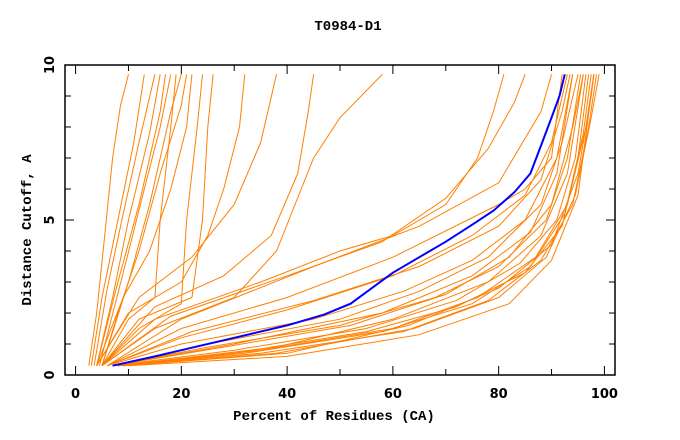 This screenshot has width=680, height=440. I want to click on x-axis-label: Percent of Residues (CA), so click(334, 417).